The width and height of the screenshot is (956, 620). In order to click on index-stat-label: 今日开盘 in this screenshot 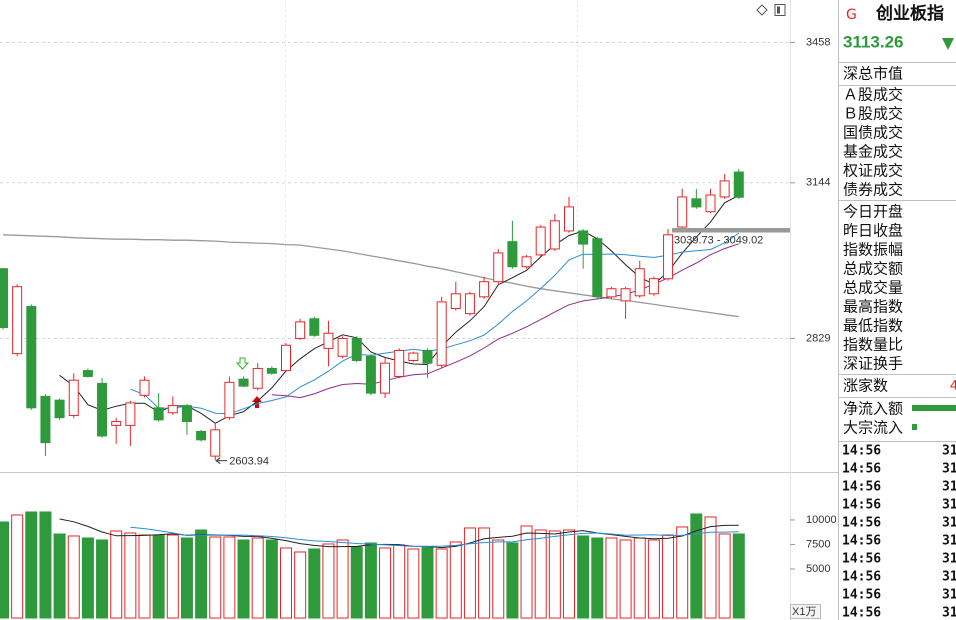, I will do `click(873, 212)`.